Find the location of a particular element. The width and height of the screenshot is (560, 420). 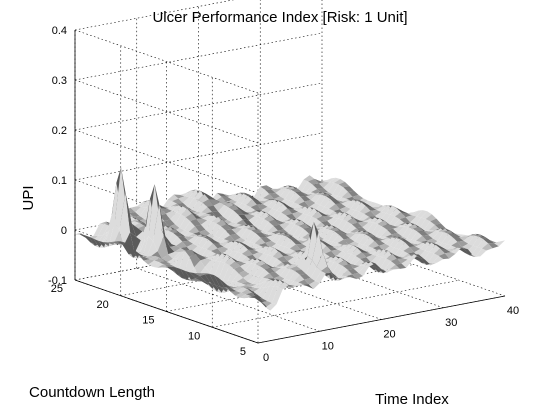

chart-title: Ulcer Performance Index [Risk: 1 Unit] is located at coordinates (279, 17).